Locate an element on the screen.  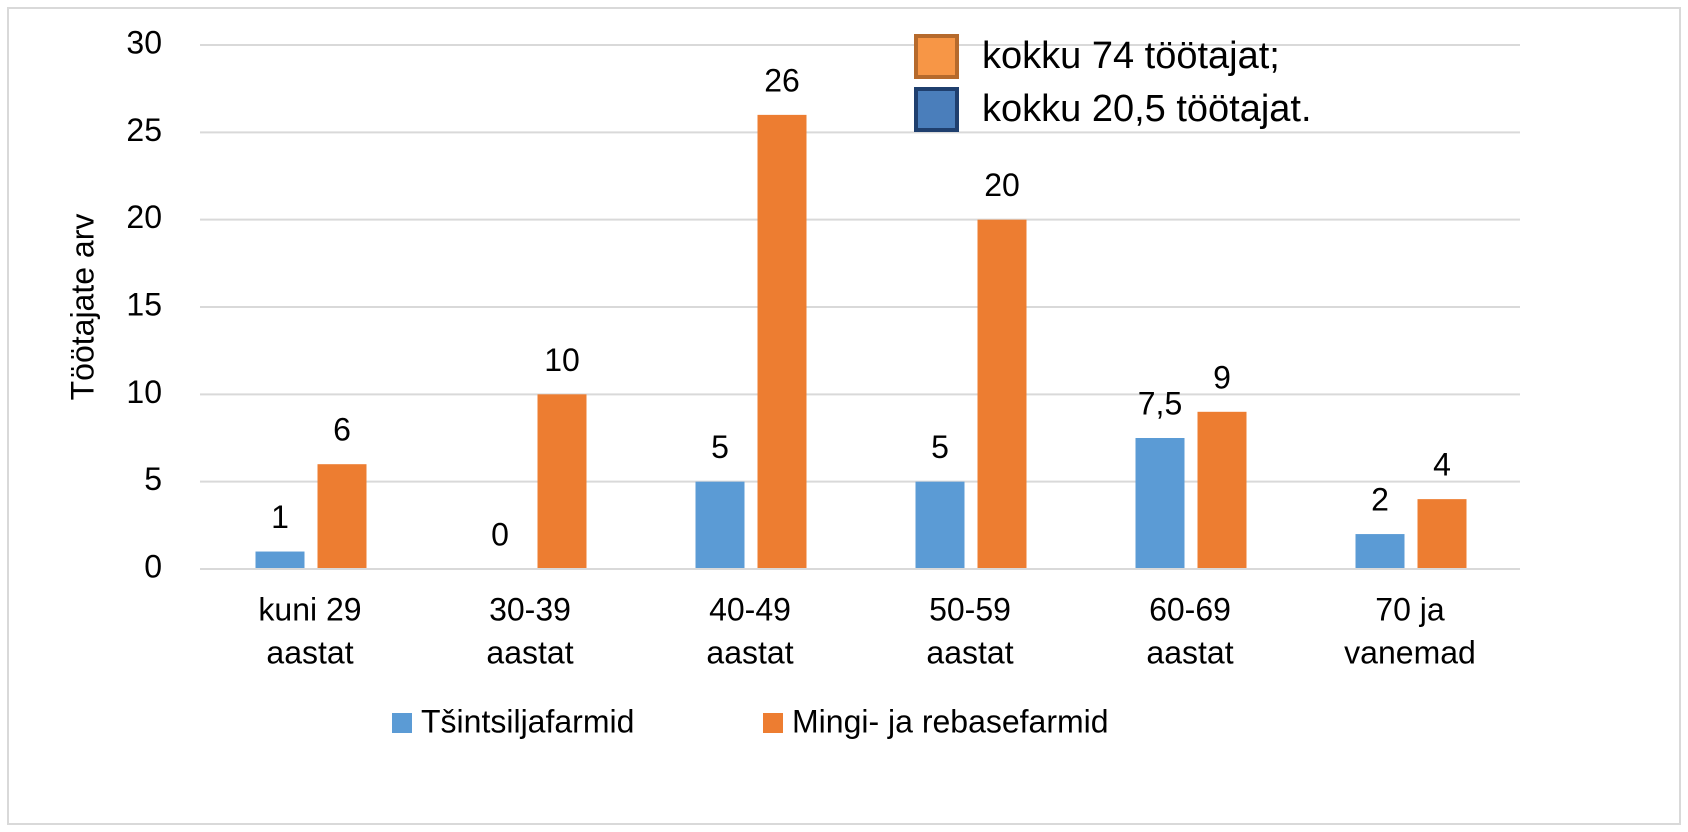
x-tick-label: kuni 29 is located at coordinates (309, 609).